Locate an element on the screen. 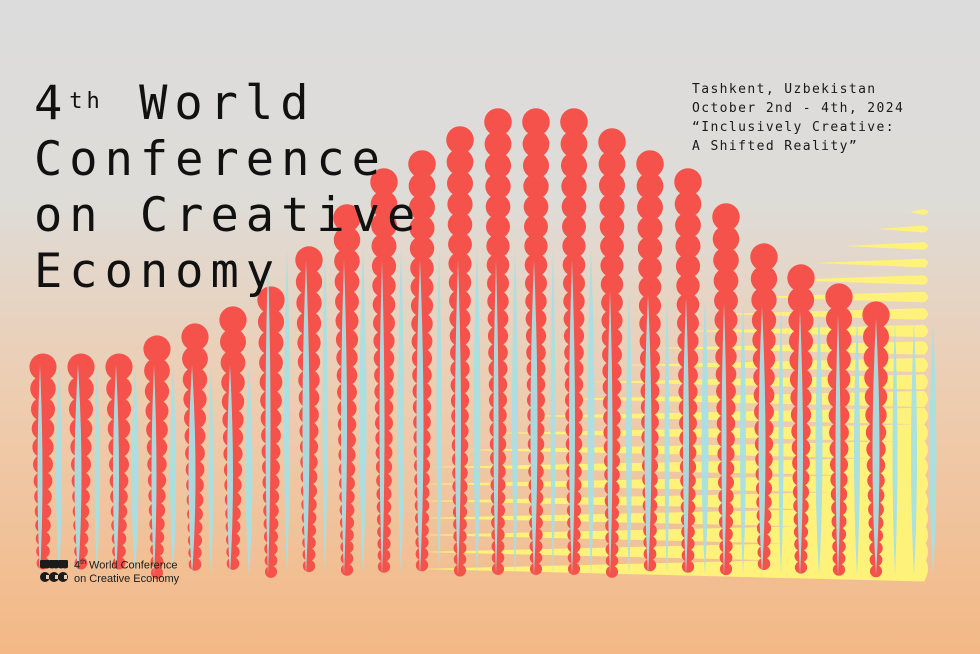 The width and height of the screenshot is (980, 654). event-location: Tashkent, Uzbekistan is located at coordinates (784, 89).